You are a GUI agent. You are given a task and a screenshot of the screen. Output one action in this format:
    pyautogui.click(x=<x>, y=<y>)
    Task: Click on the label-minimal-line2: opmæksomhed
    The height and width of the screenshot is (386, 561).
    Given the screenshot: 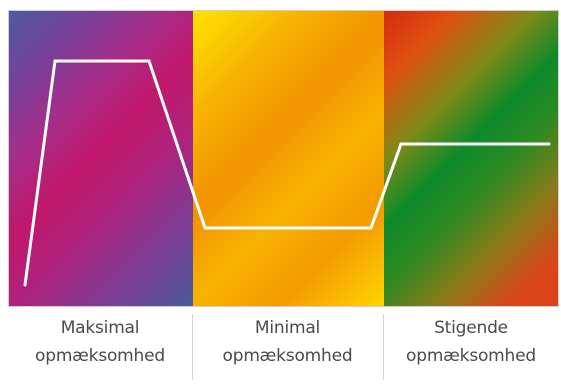 What is the action you would take?
    pyautogui.click(x=287, y=356)
    